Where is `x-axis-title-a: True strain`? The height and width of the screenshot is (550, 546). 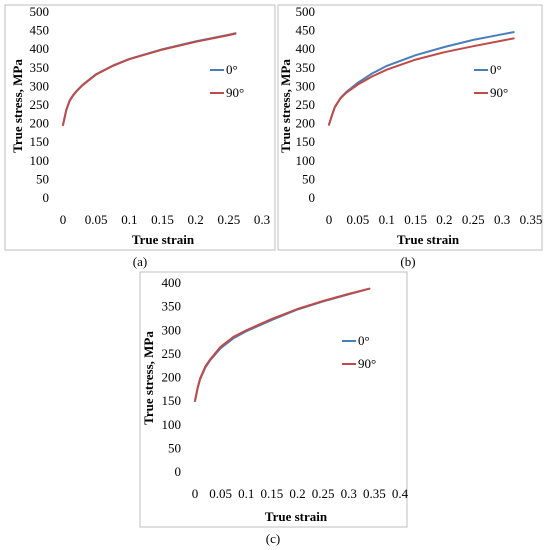 x-axis-title-a: True strain is located at coordinates (163, 239).